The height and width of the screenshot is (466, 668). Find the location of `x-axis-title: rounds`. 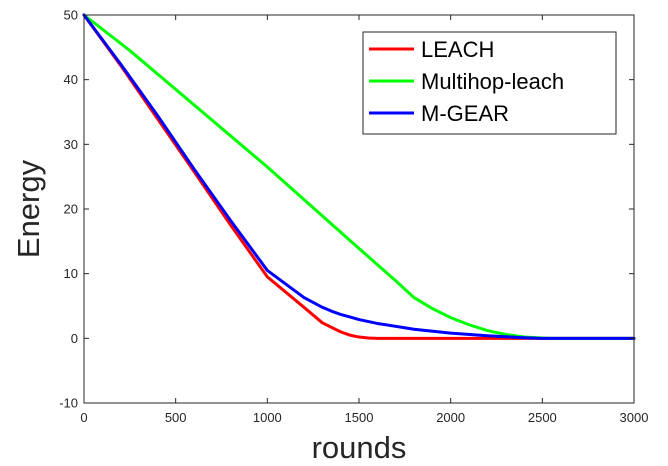

x-axis-title: rounds is located at coordinates (359, 447).